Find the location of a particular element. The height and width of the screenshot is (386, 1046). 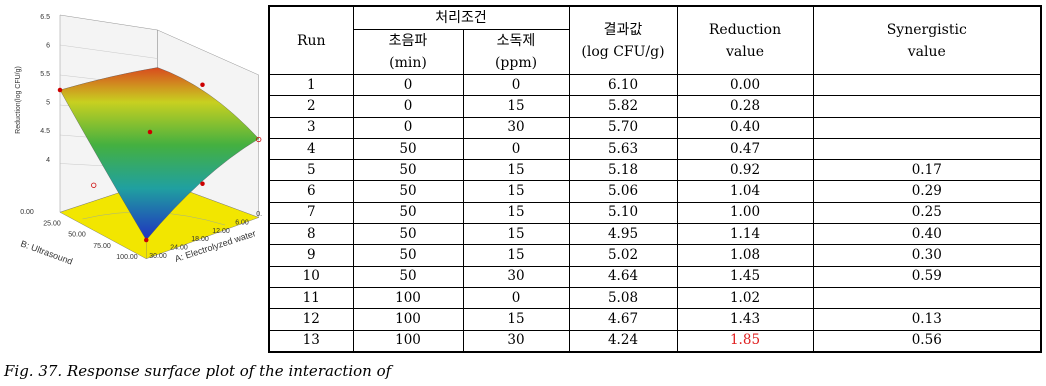

a-tick-label: 18.00 is located at coordinates (200, 239).